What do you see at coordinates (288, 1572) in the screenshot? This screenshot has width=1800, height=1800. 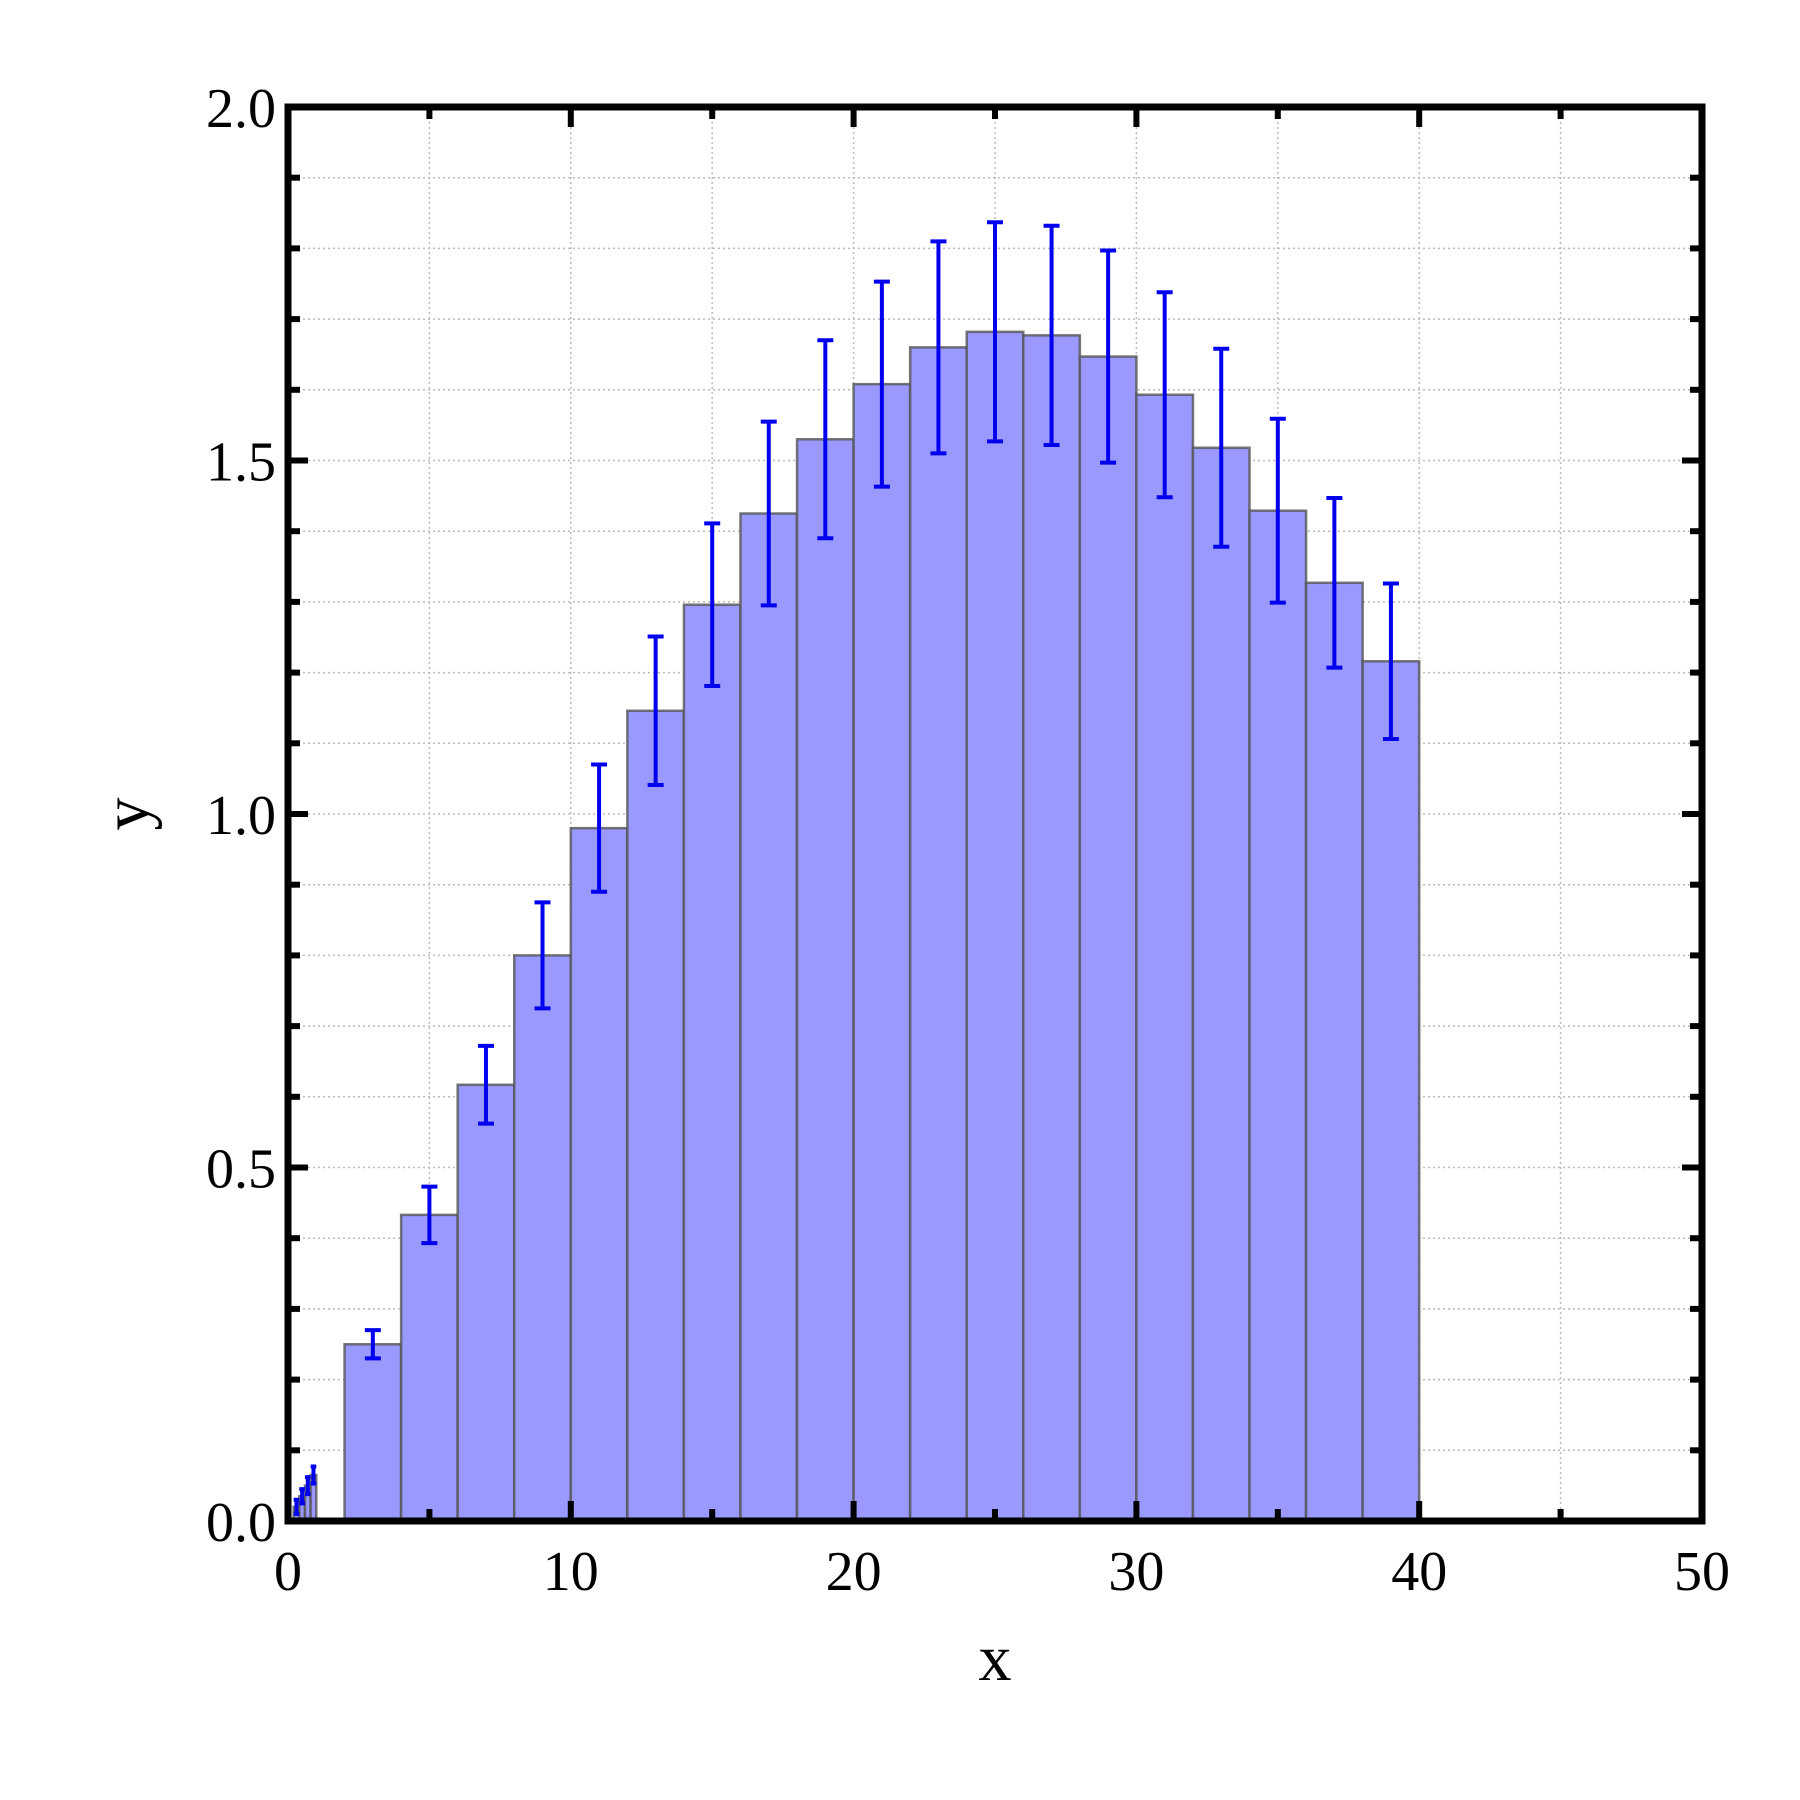 I see `x-tick-label: 0` at bounding box center [288, 1572].